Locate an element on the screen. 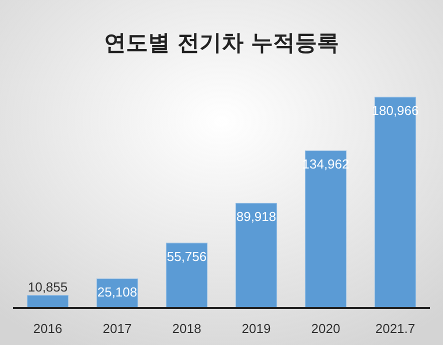 This screenshot has width=443, height=345. x-tick-label: 2021.7 is located at coordinates (395, 328).